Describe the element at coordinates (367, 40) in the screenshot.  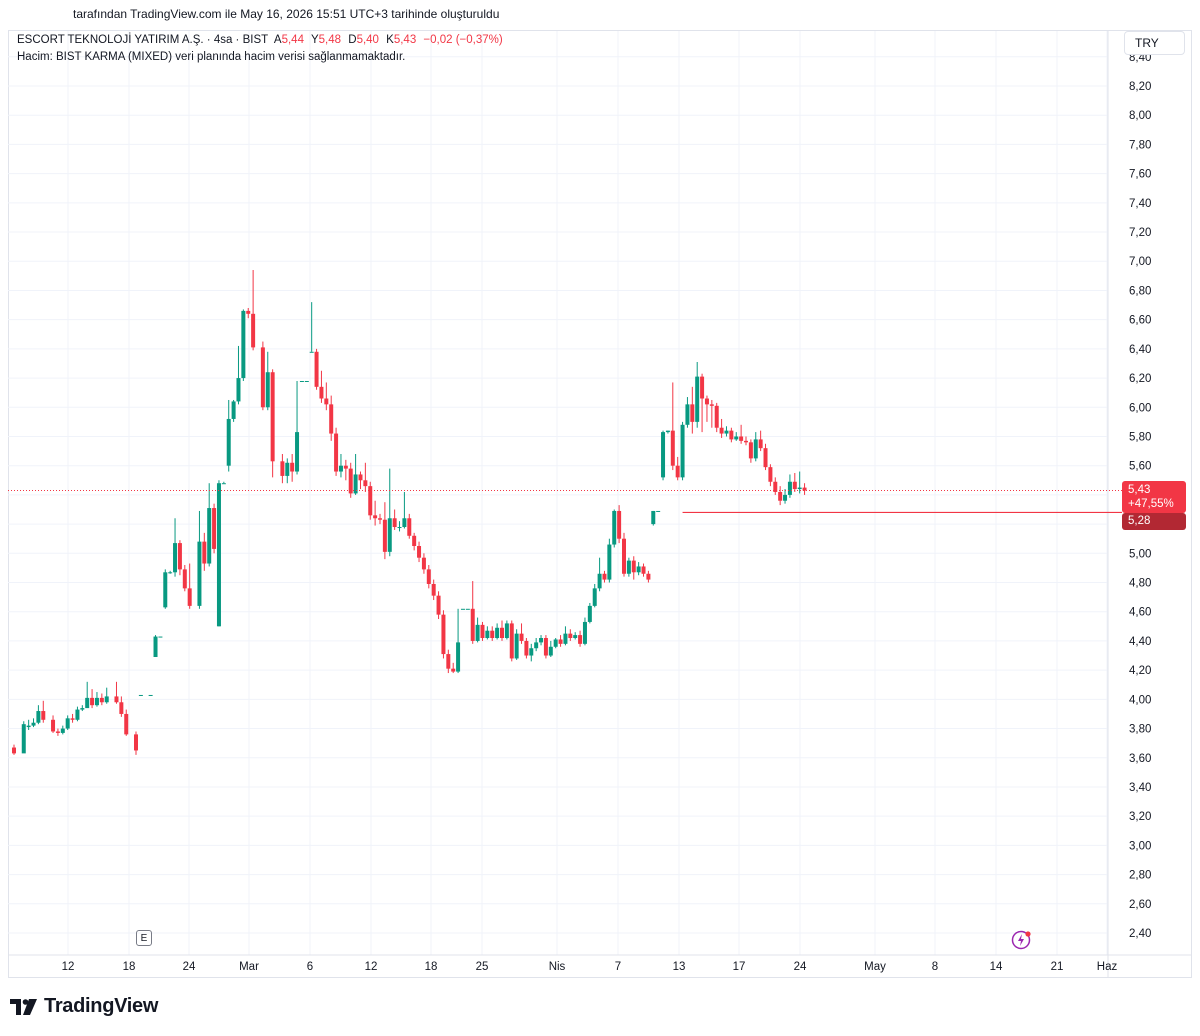
I see `low-value: 5,40` at that location.